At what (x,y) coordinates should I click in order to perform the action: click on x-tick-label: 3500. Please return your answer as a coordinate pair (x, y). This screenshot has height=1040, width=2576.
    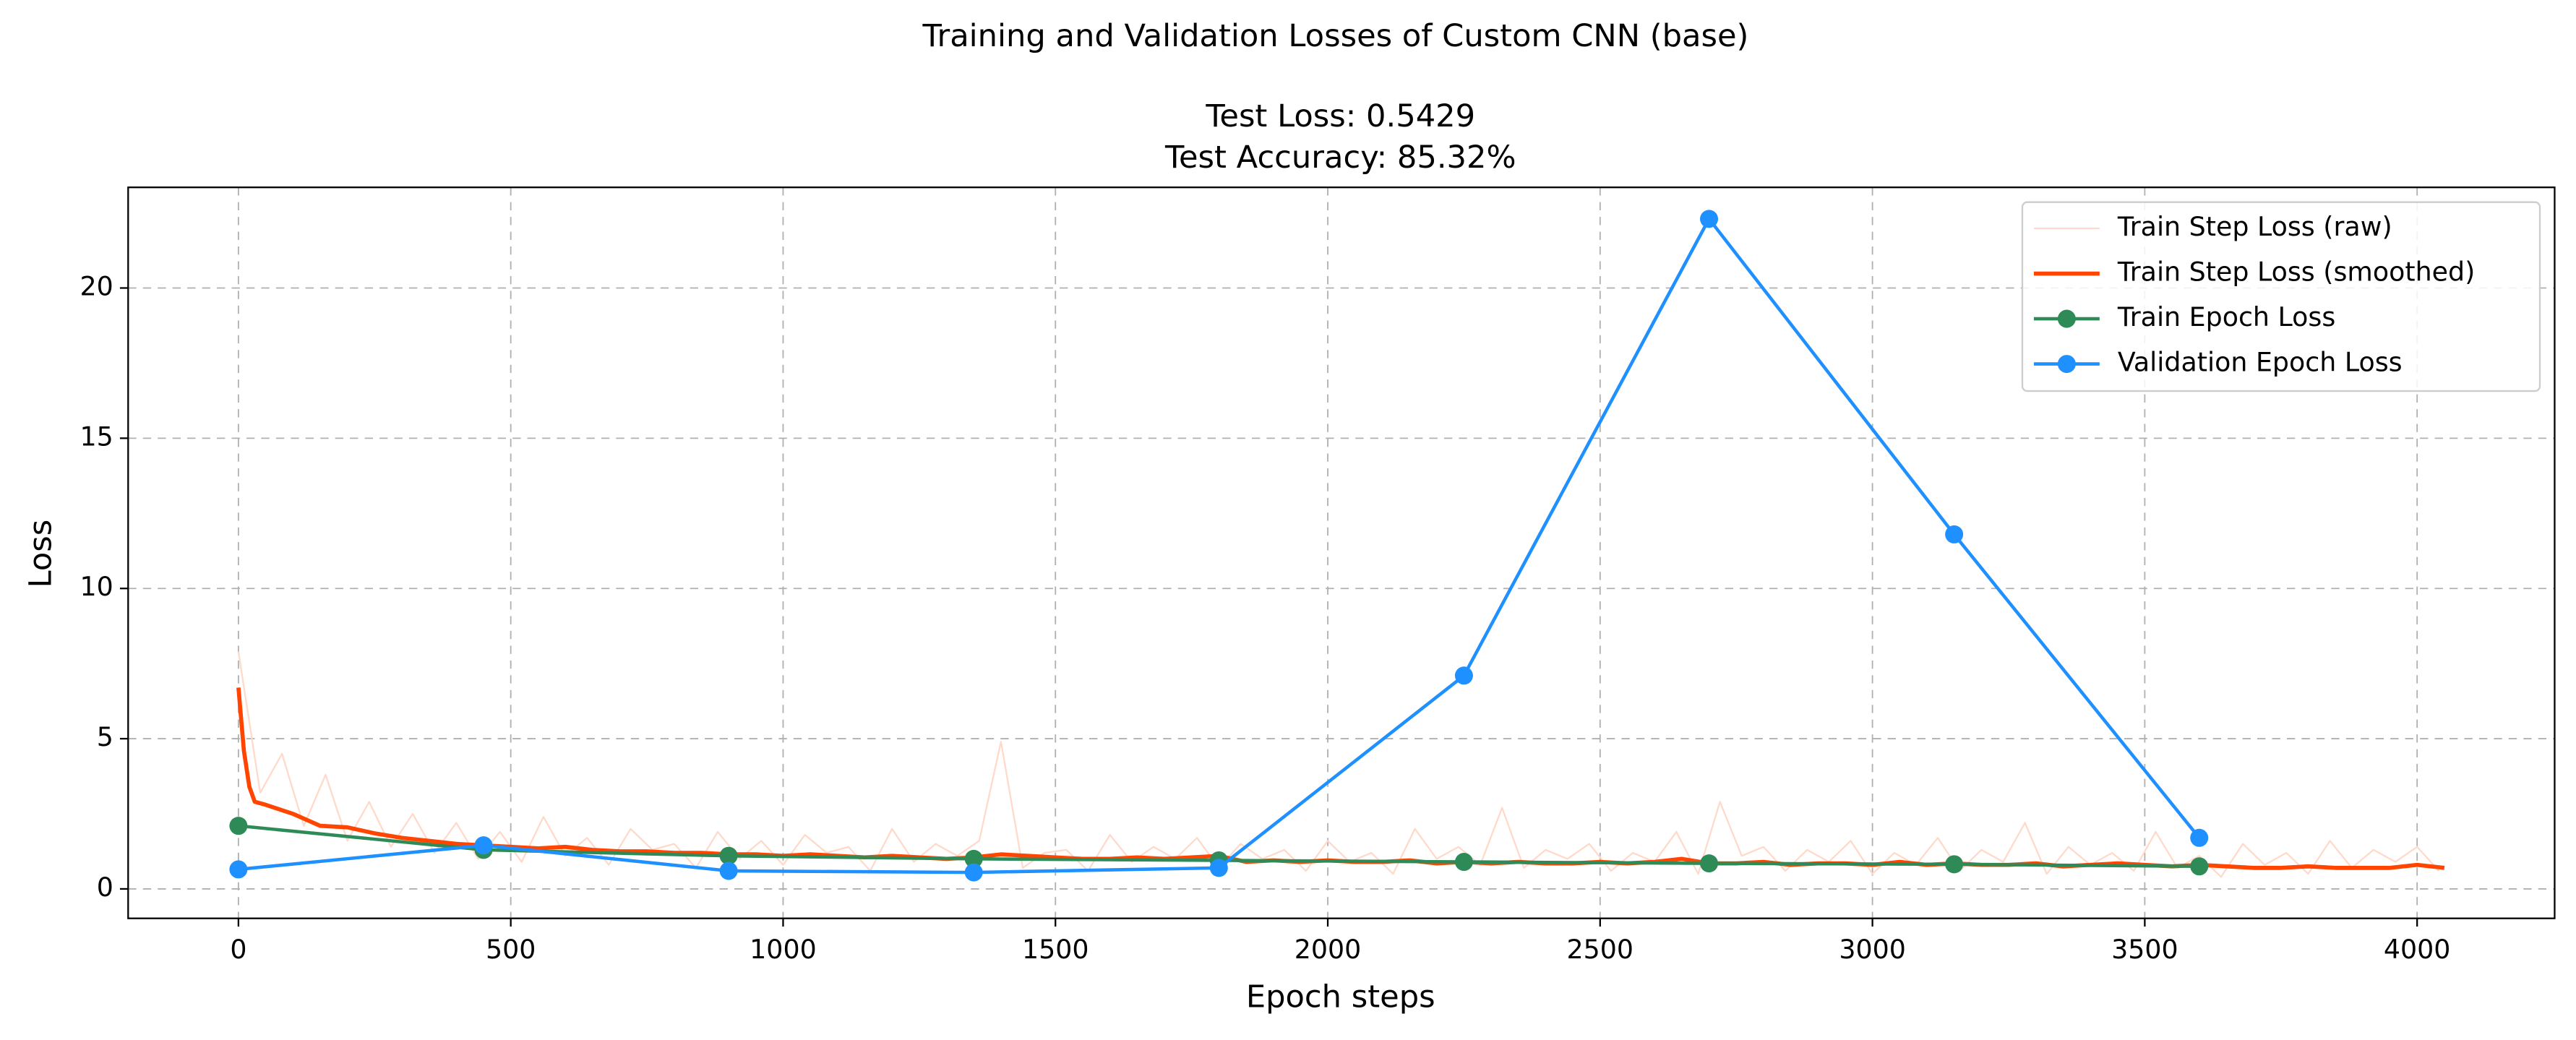
    Looking at the image, I should click on (2145, 949).